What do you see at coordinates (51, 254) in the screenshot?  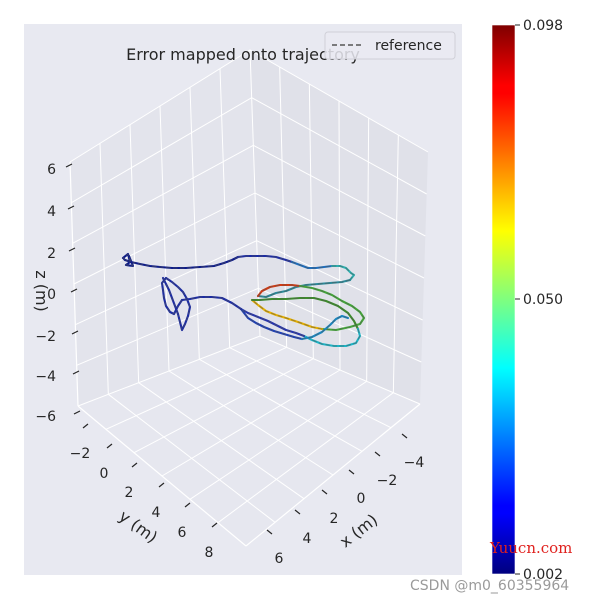 I see `z-tick-label: 2` at bounding box center [51, 254].